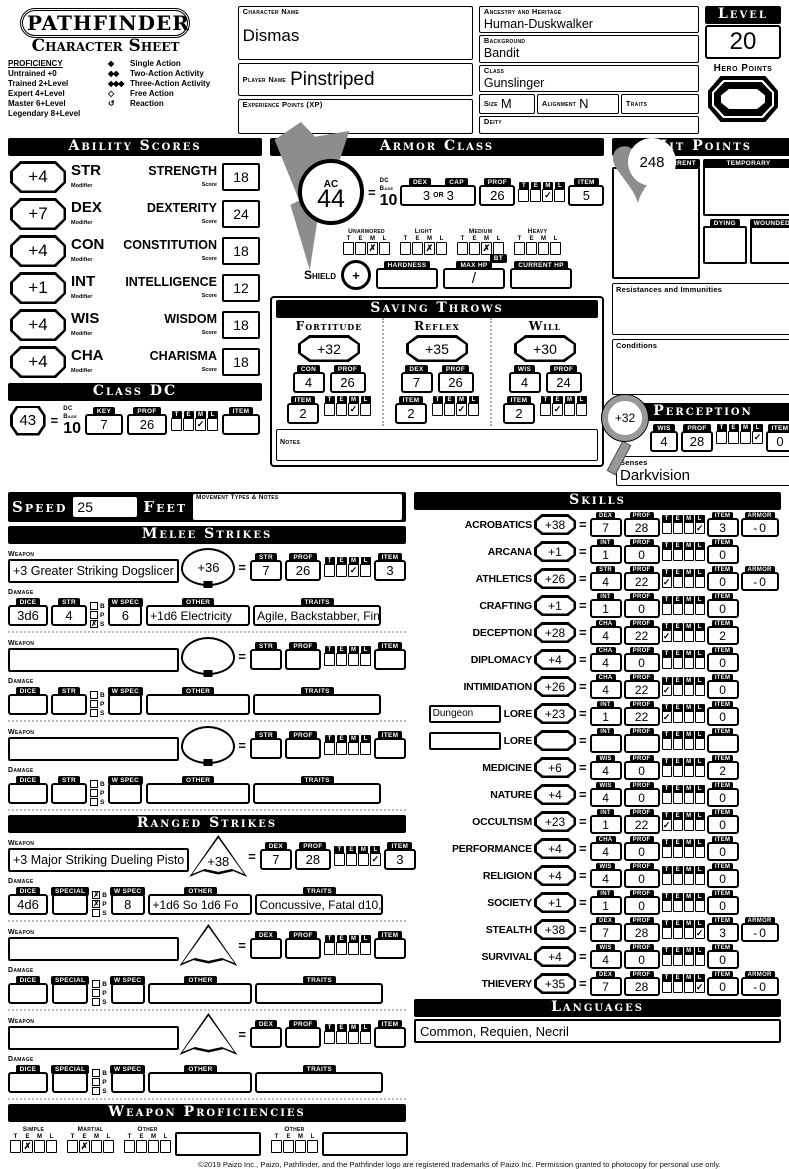  I want to click on skill-total-badge: +1, so click(555, 605).